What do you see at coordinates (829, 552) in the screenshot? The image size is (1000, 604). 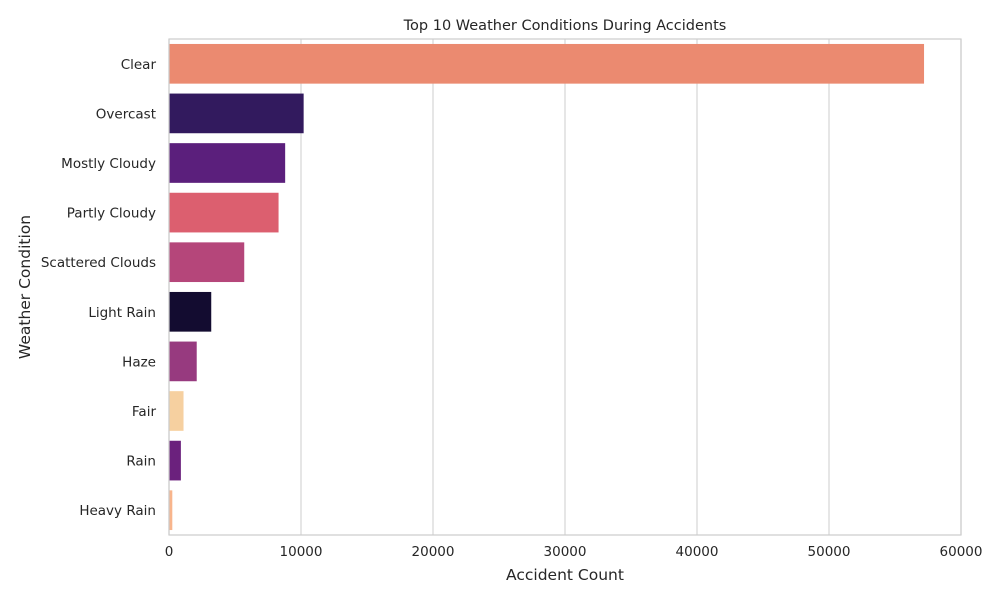 I see `x-tick-label: 50000` at bounding box center [829, 552].